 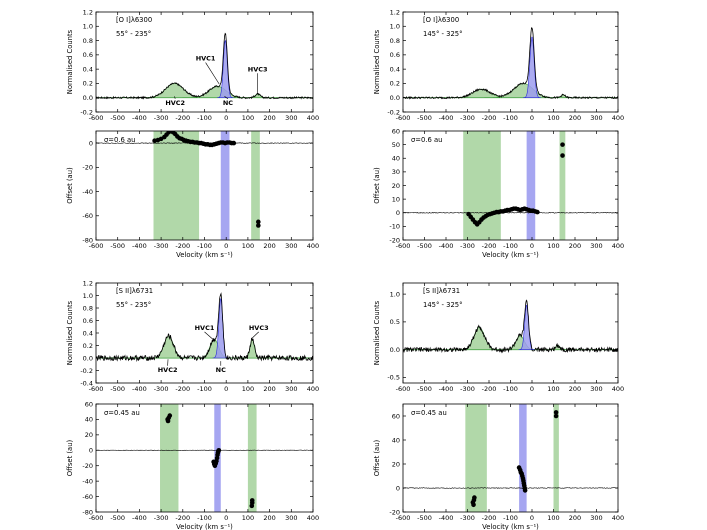 What do you see at coordinates (395, 322) in the screenshot?
I see `y-tick-label: 0.5` at bounding box center [395, 322].